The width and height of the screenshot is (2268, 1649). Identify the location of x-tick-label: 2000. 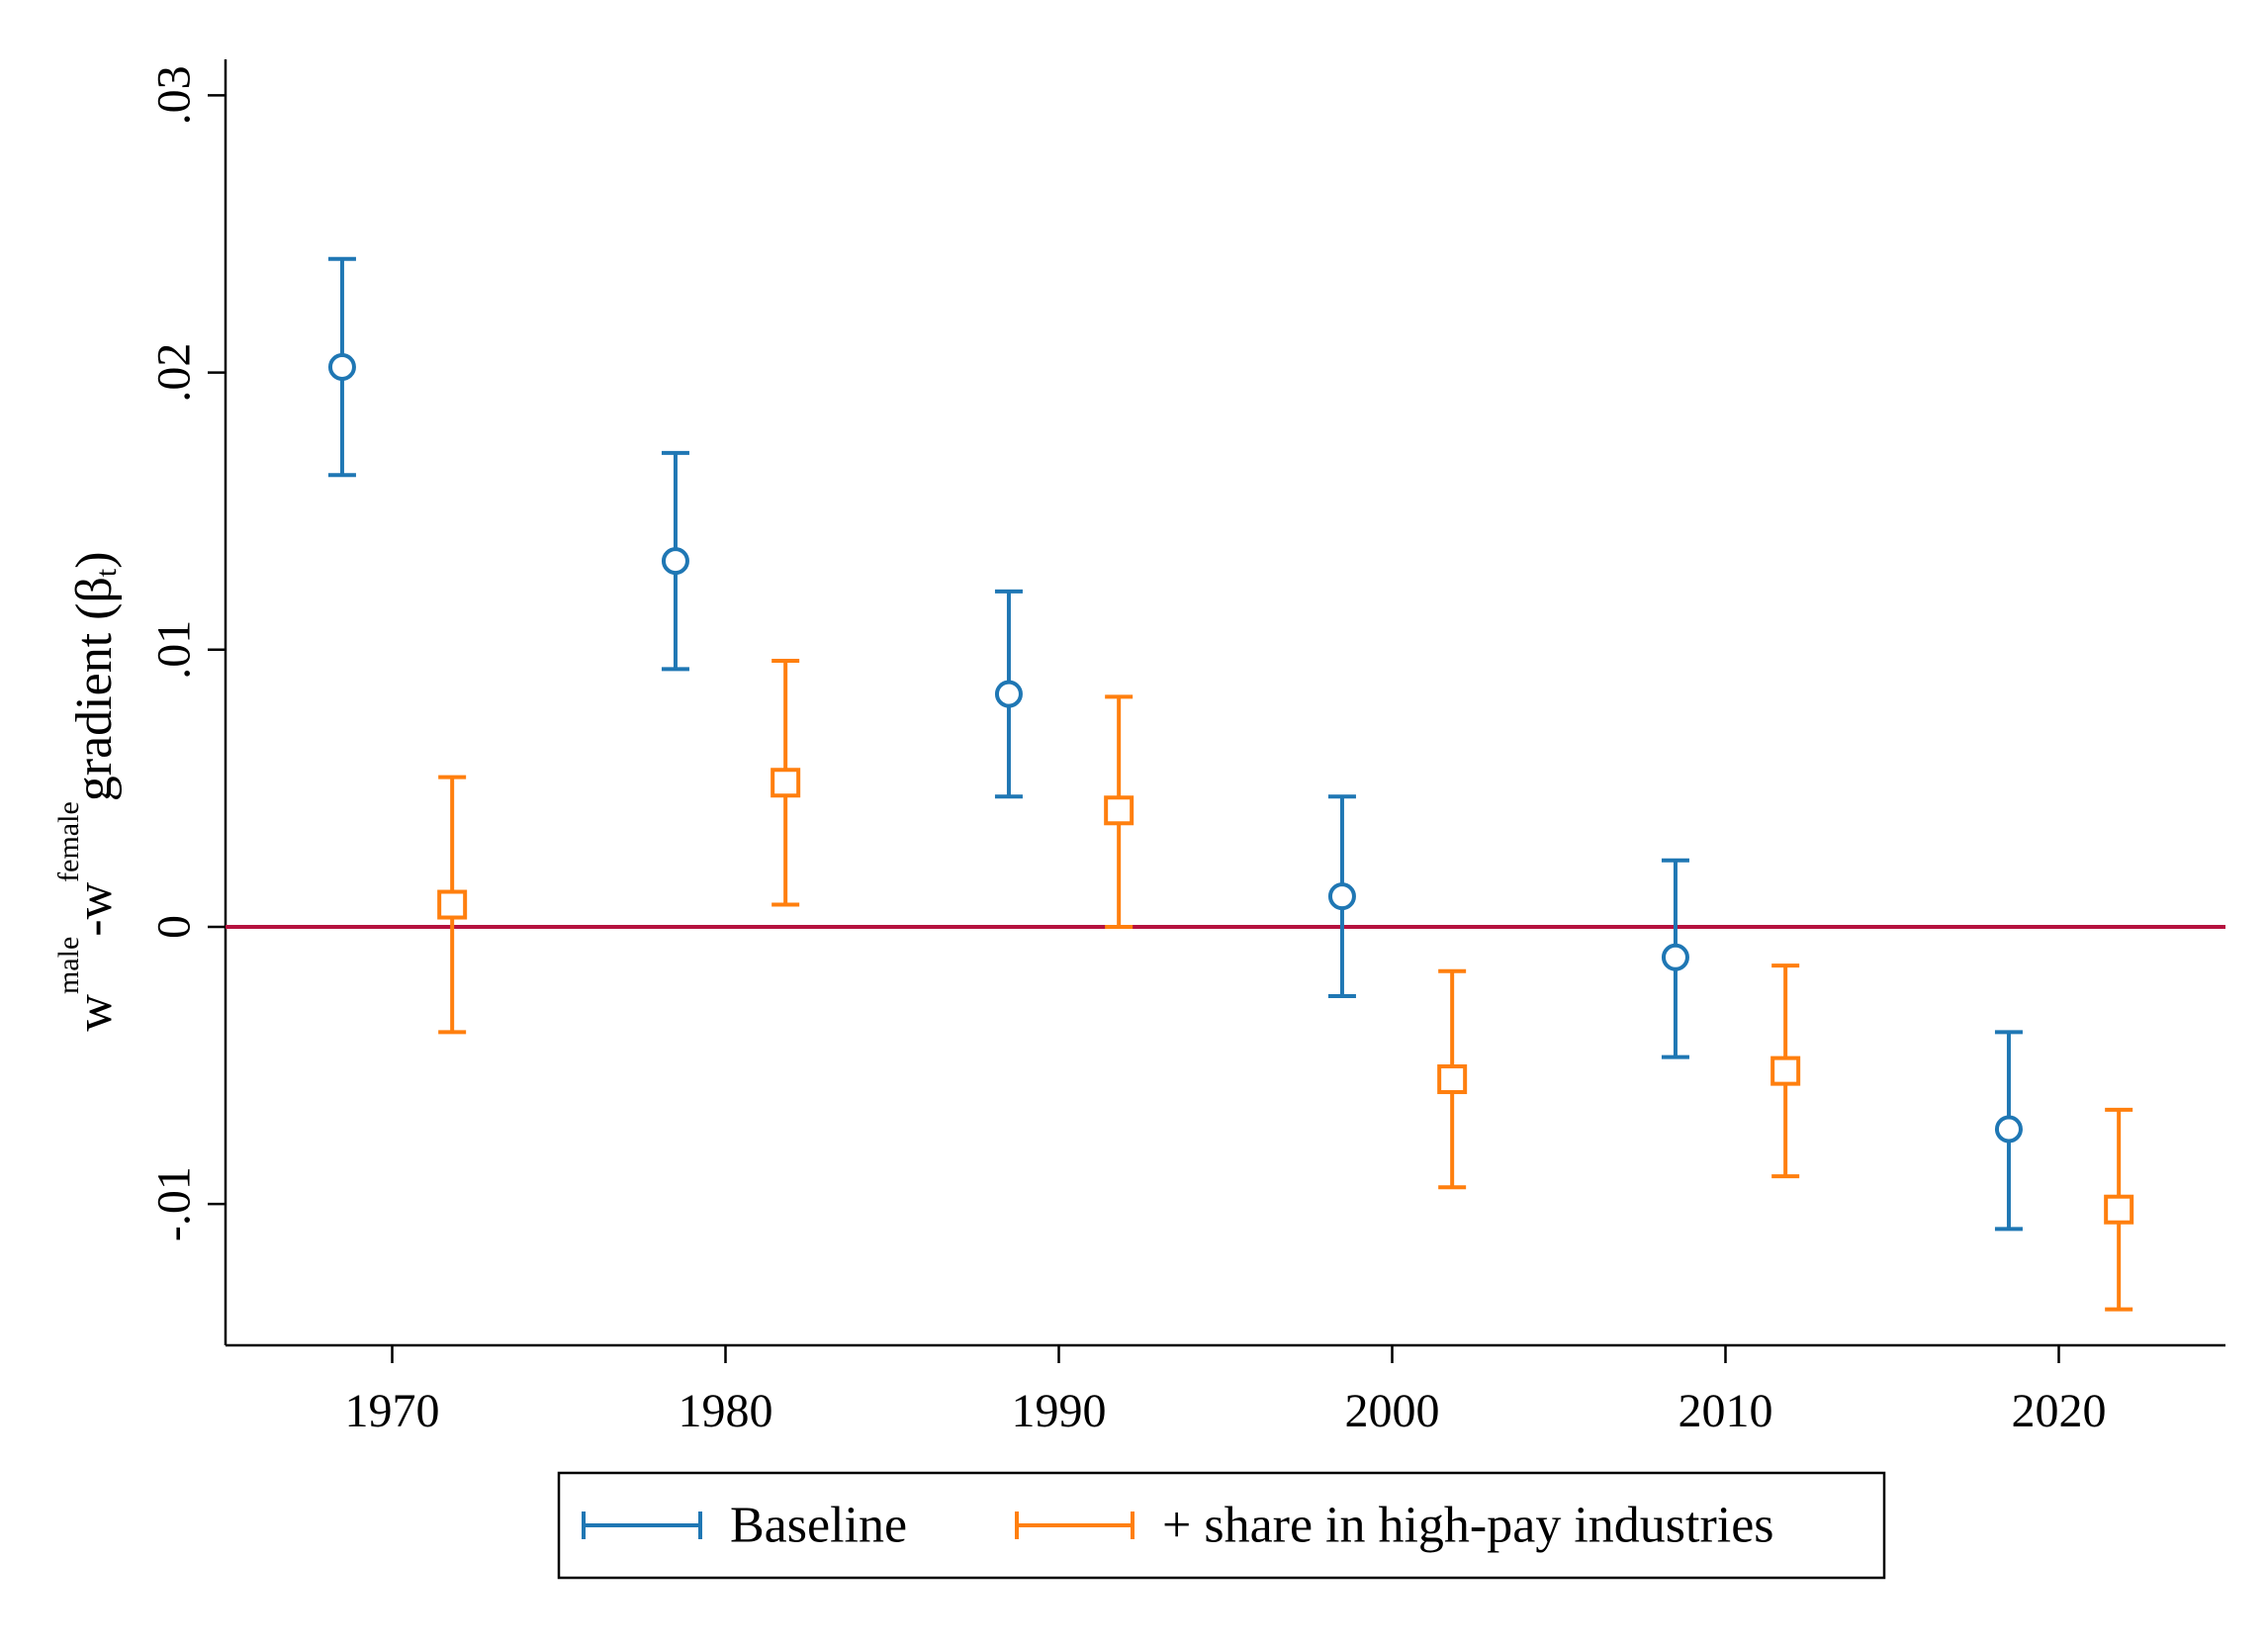
(1392, 1411).